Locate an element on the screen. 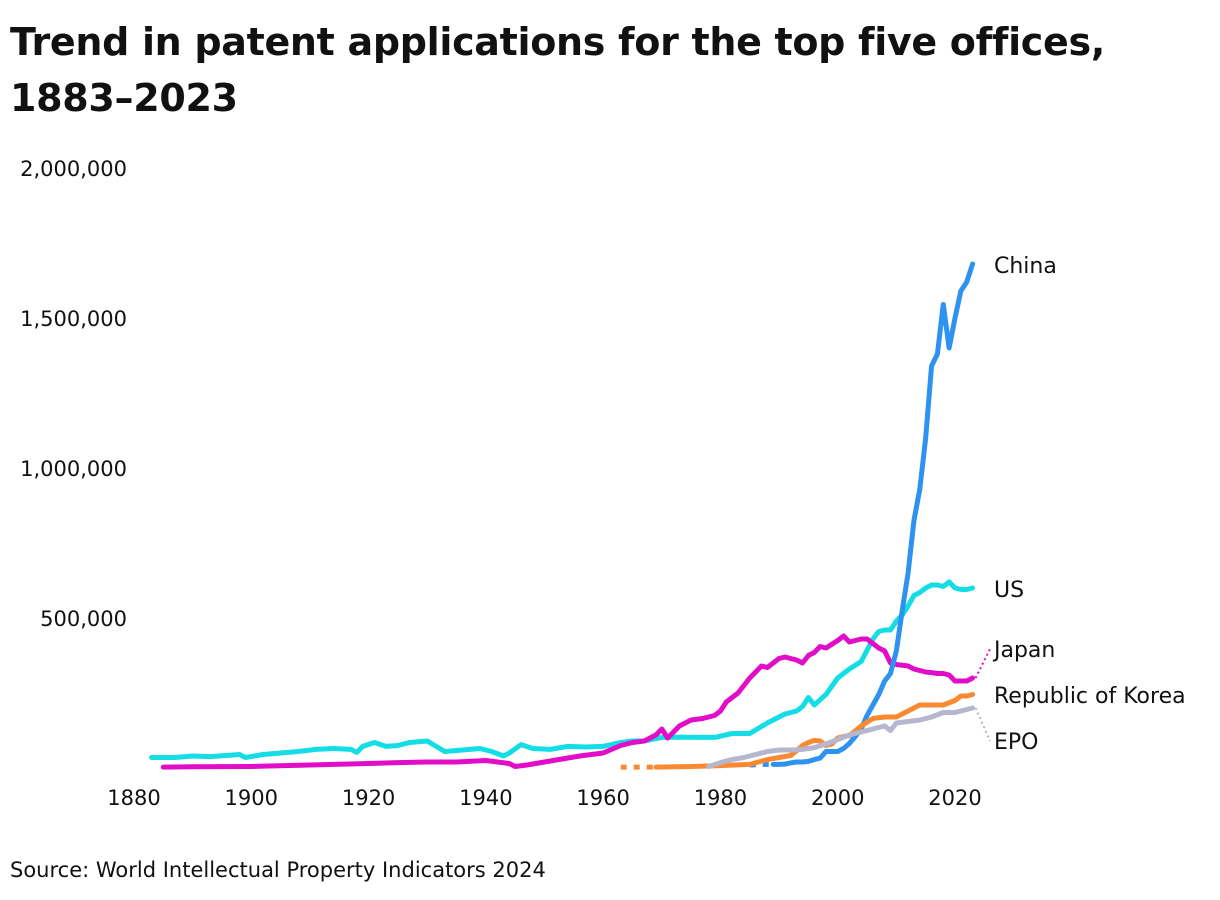 The width and height of the screenshot is (1220, 900). series-label-us: US is located at coordinates (1009, 590).